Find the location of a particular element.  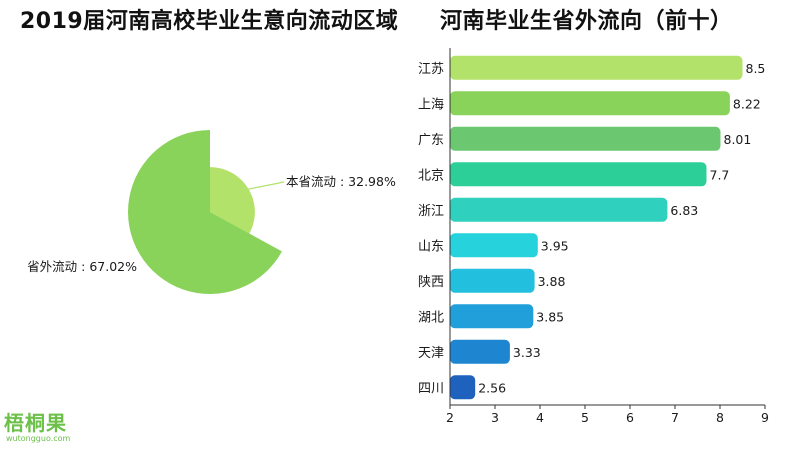

brand-logo: 梧桐果 wutongguo.com is located at coordinates (44, 429).